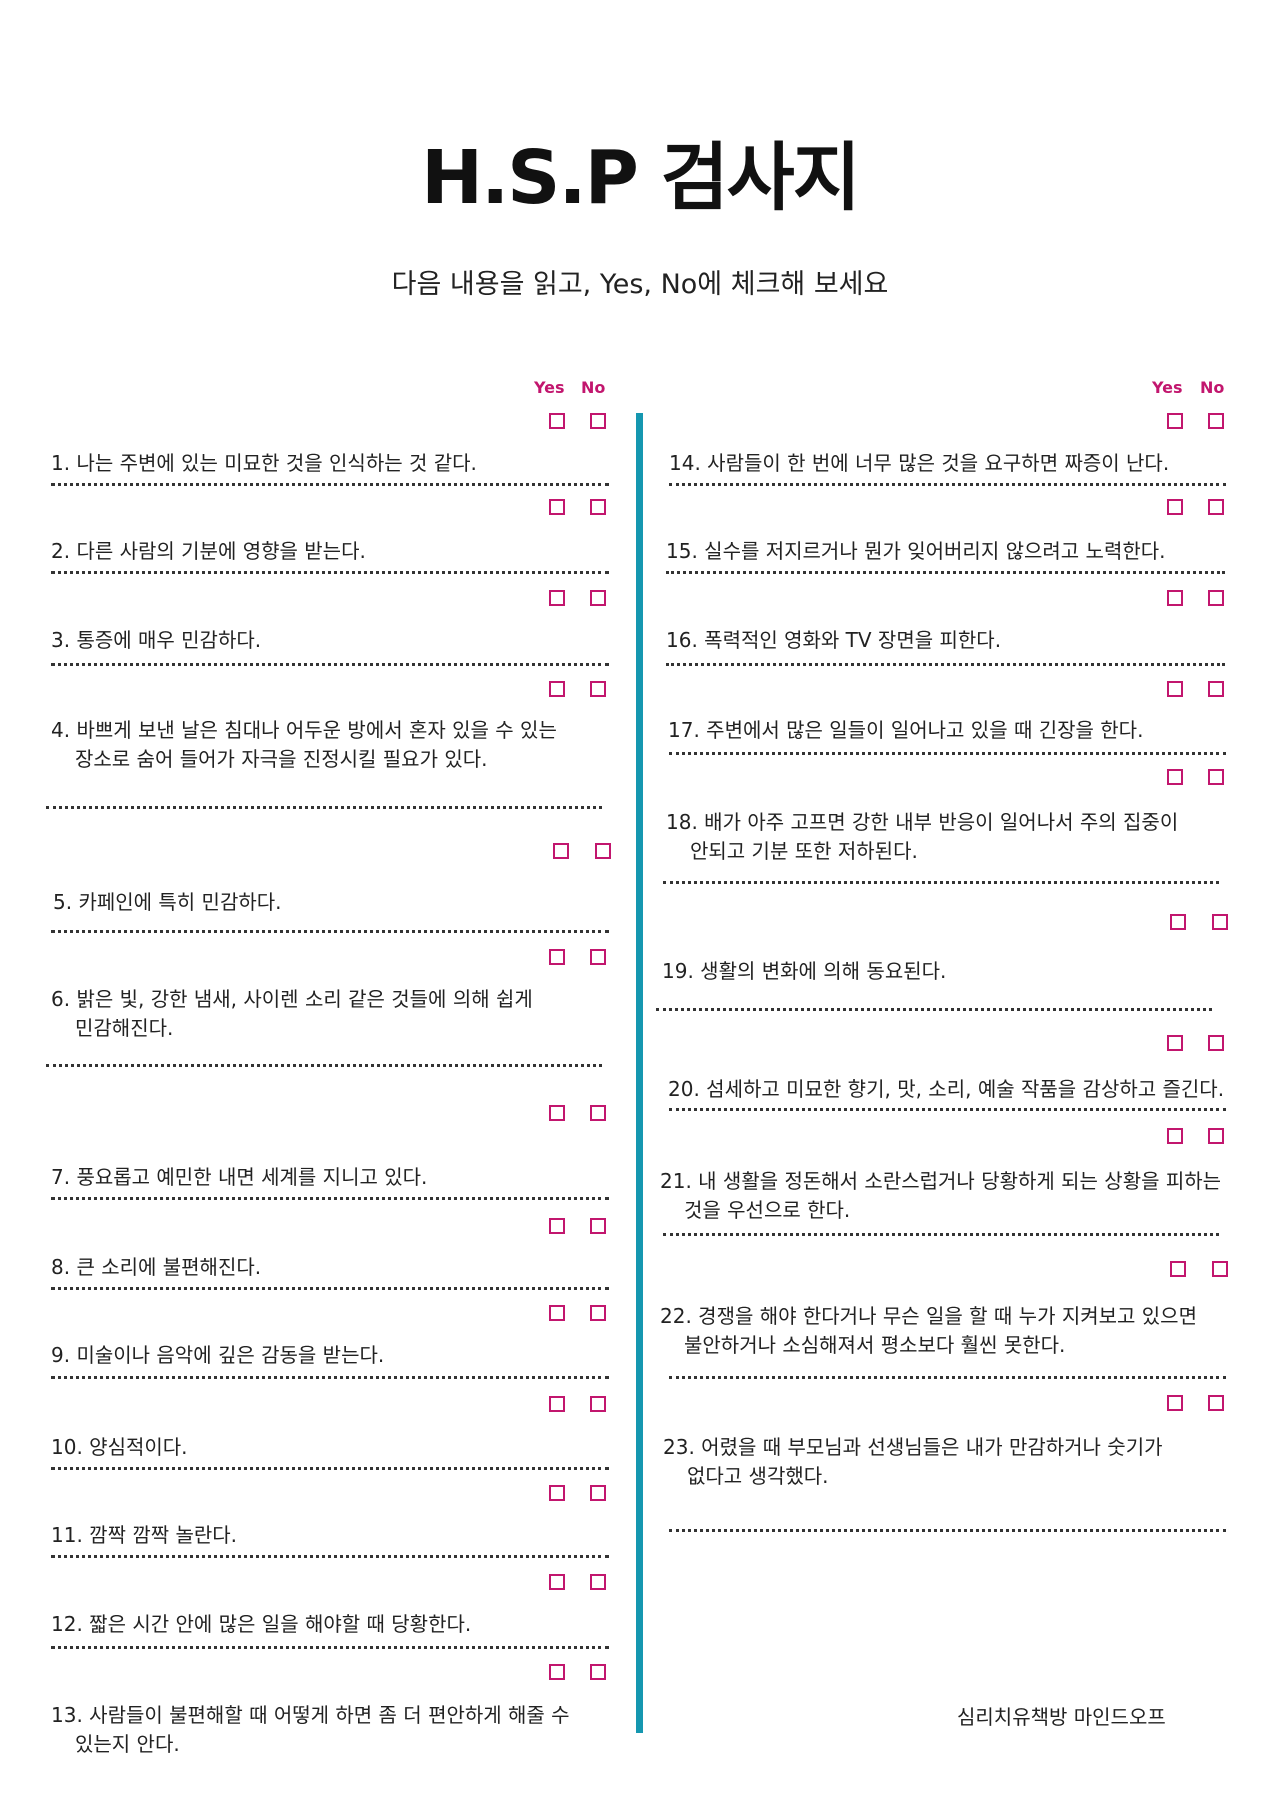 The height and width of the screenshot is (1810, 1280). I want to click on no-checkbox-q6, so click(598, 957).